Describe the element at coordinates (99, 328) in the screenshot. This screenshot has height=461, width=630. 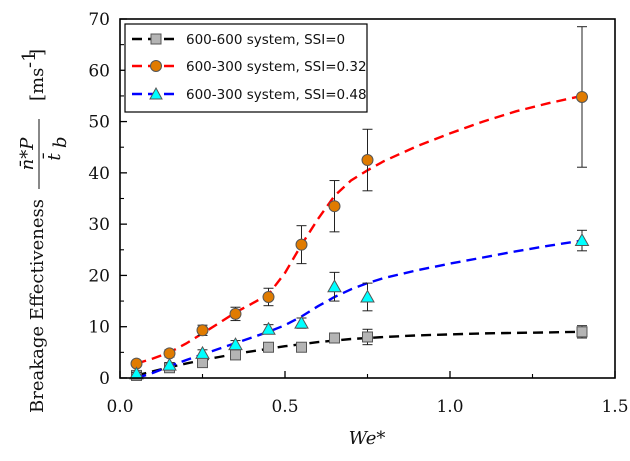
I see `y-tick-label: 10` at that location.